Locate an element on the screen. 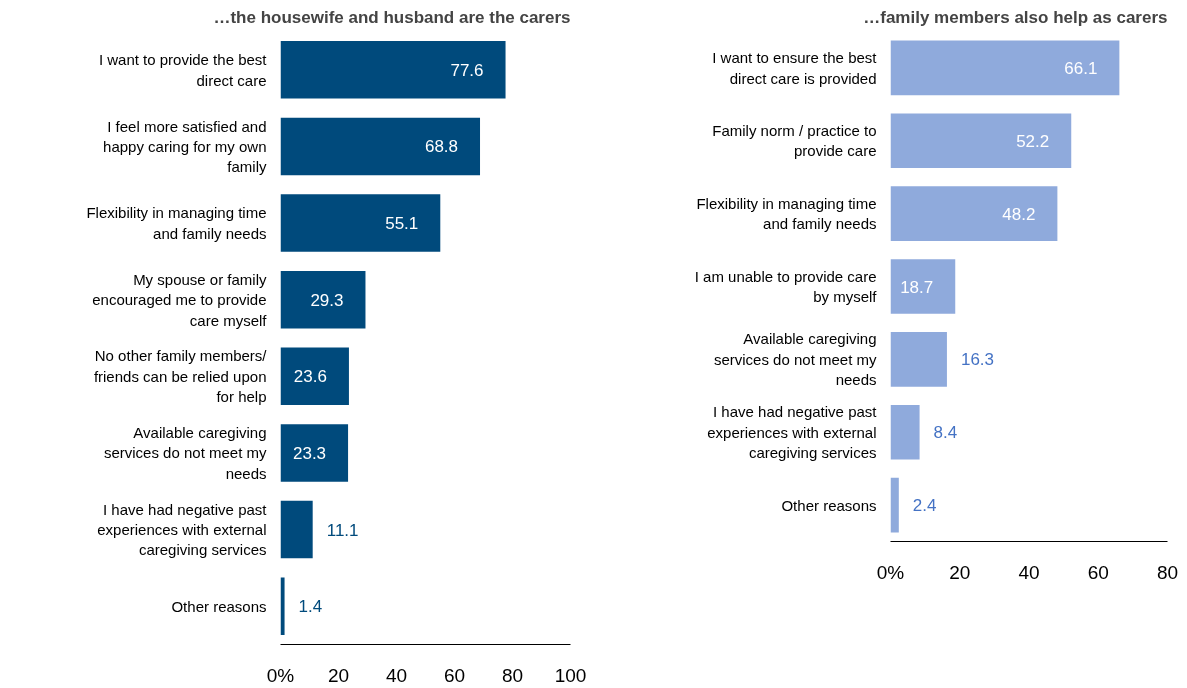 Image resolution: width=1187 pixels, height=688 pixels. y-tick-label: I feel more satisfied and happy caring for my own family is located at coordinates (185, 146).